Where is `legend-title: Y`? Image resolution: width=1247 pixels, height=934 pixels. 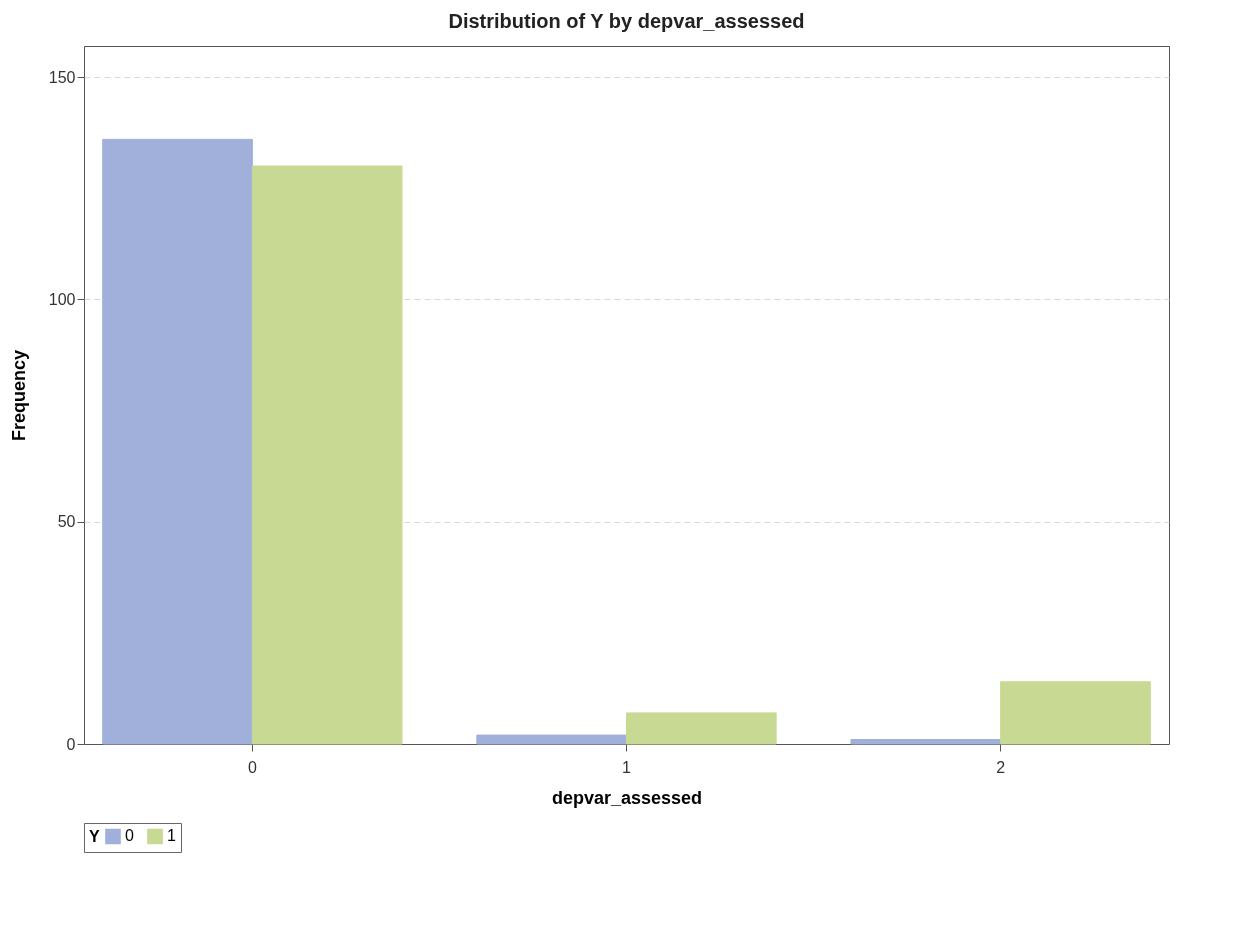 legend-title: Y is located at coordinates (94, 836).